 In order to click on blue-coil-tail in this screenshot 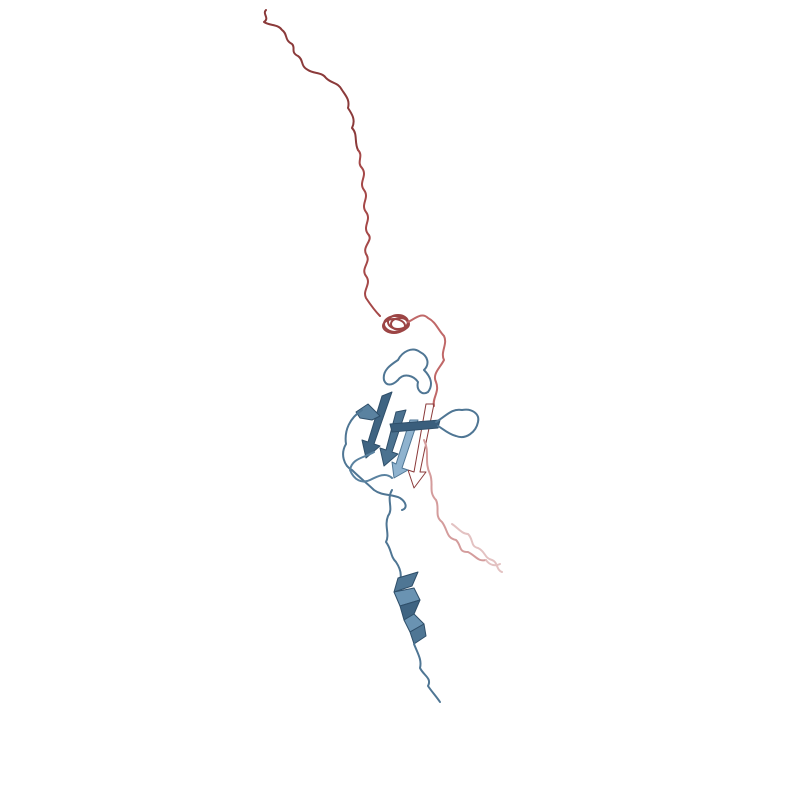, I will do `click(427, 673)`.